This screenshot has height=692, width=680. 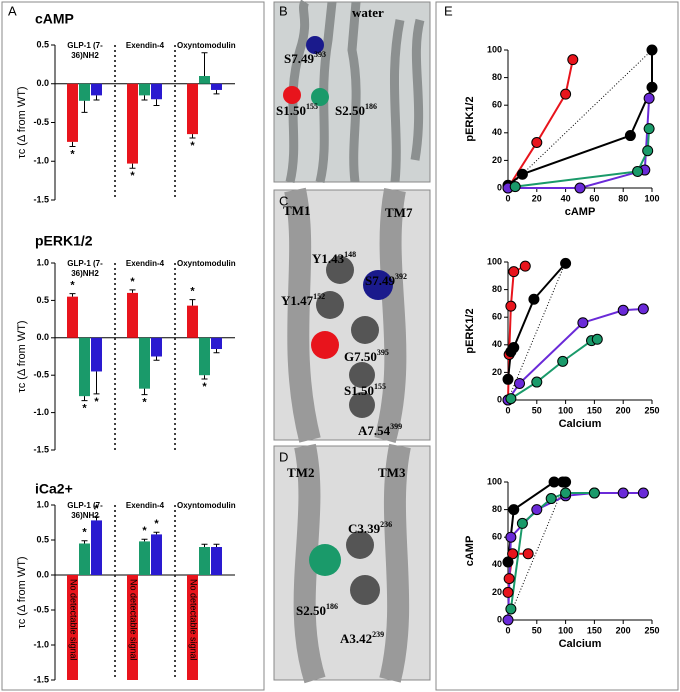 I want to click on label-superscript: 236, so click(x=386, y=524).